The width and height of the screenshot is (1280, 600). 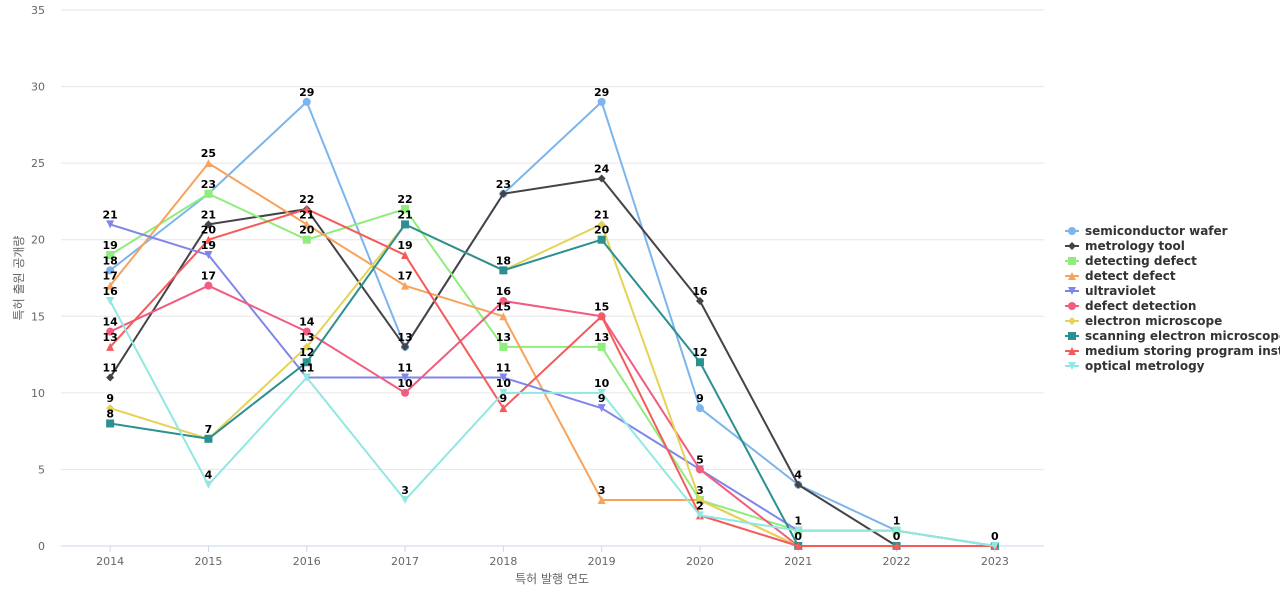 I want to click on data-label: 5, so click(x=700, y=459).